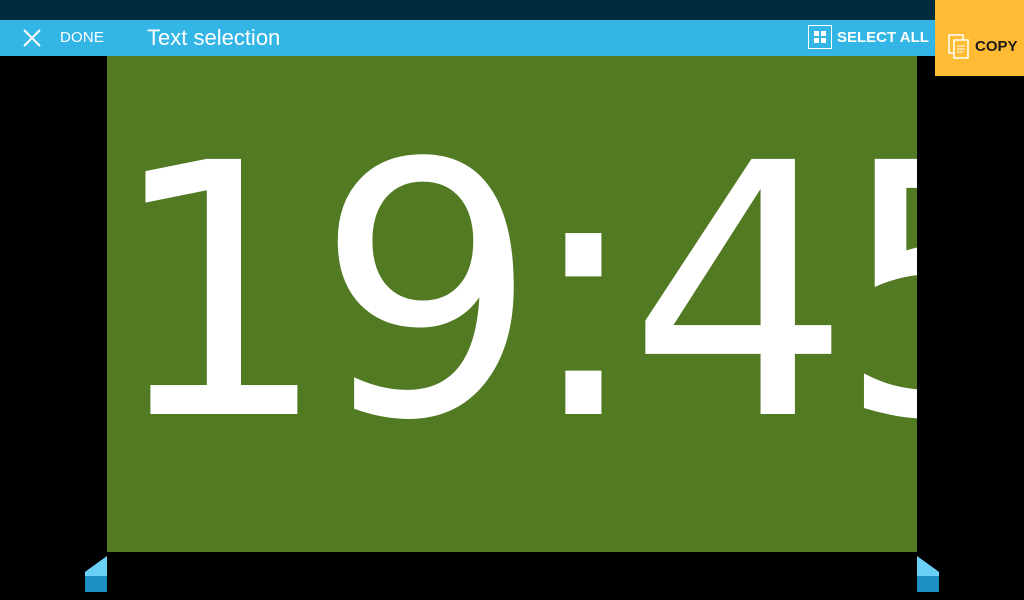 The width and height of the screenshot is (1024, 600). Describe the element at coordinates (958, 46) in the screenshot. I see `copy-icon` at that location.